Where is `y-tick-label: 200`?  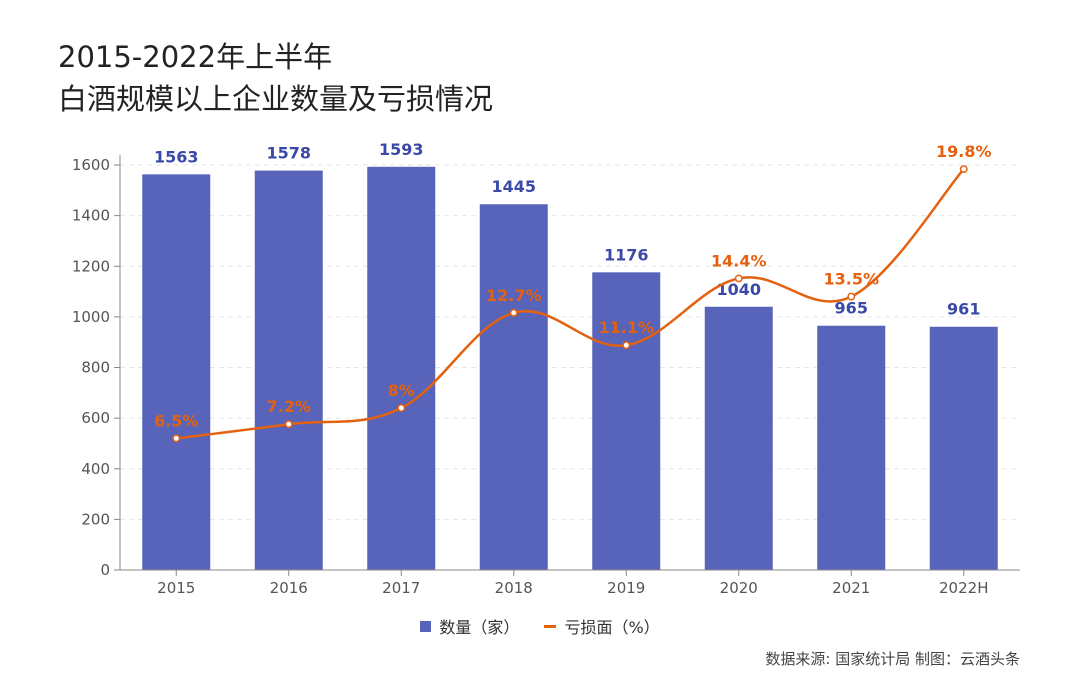 y-tick-label: 200 is located at coordinates (95, 519).